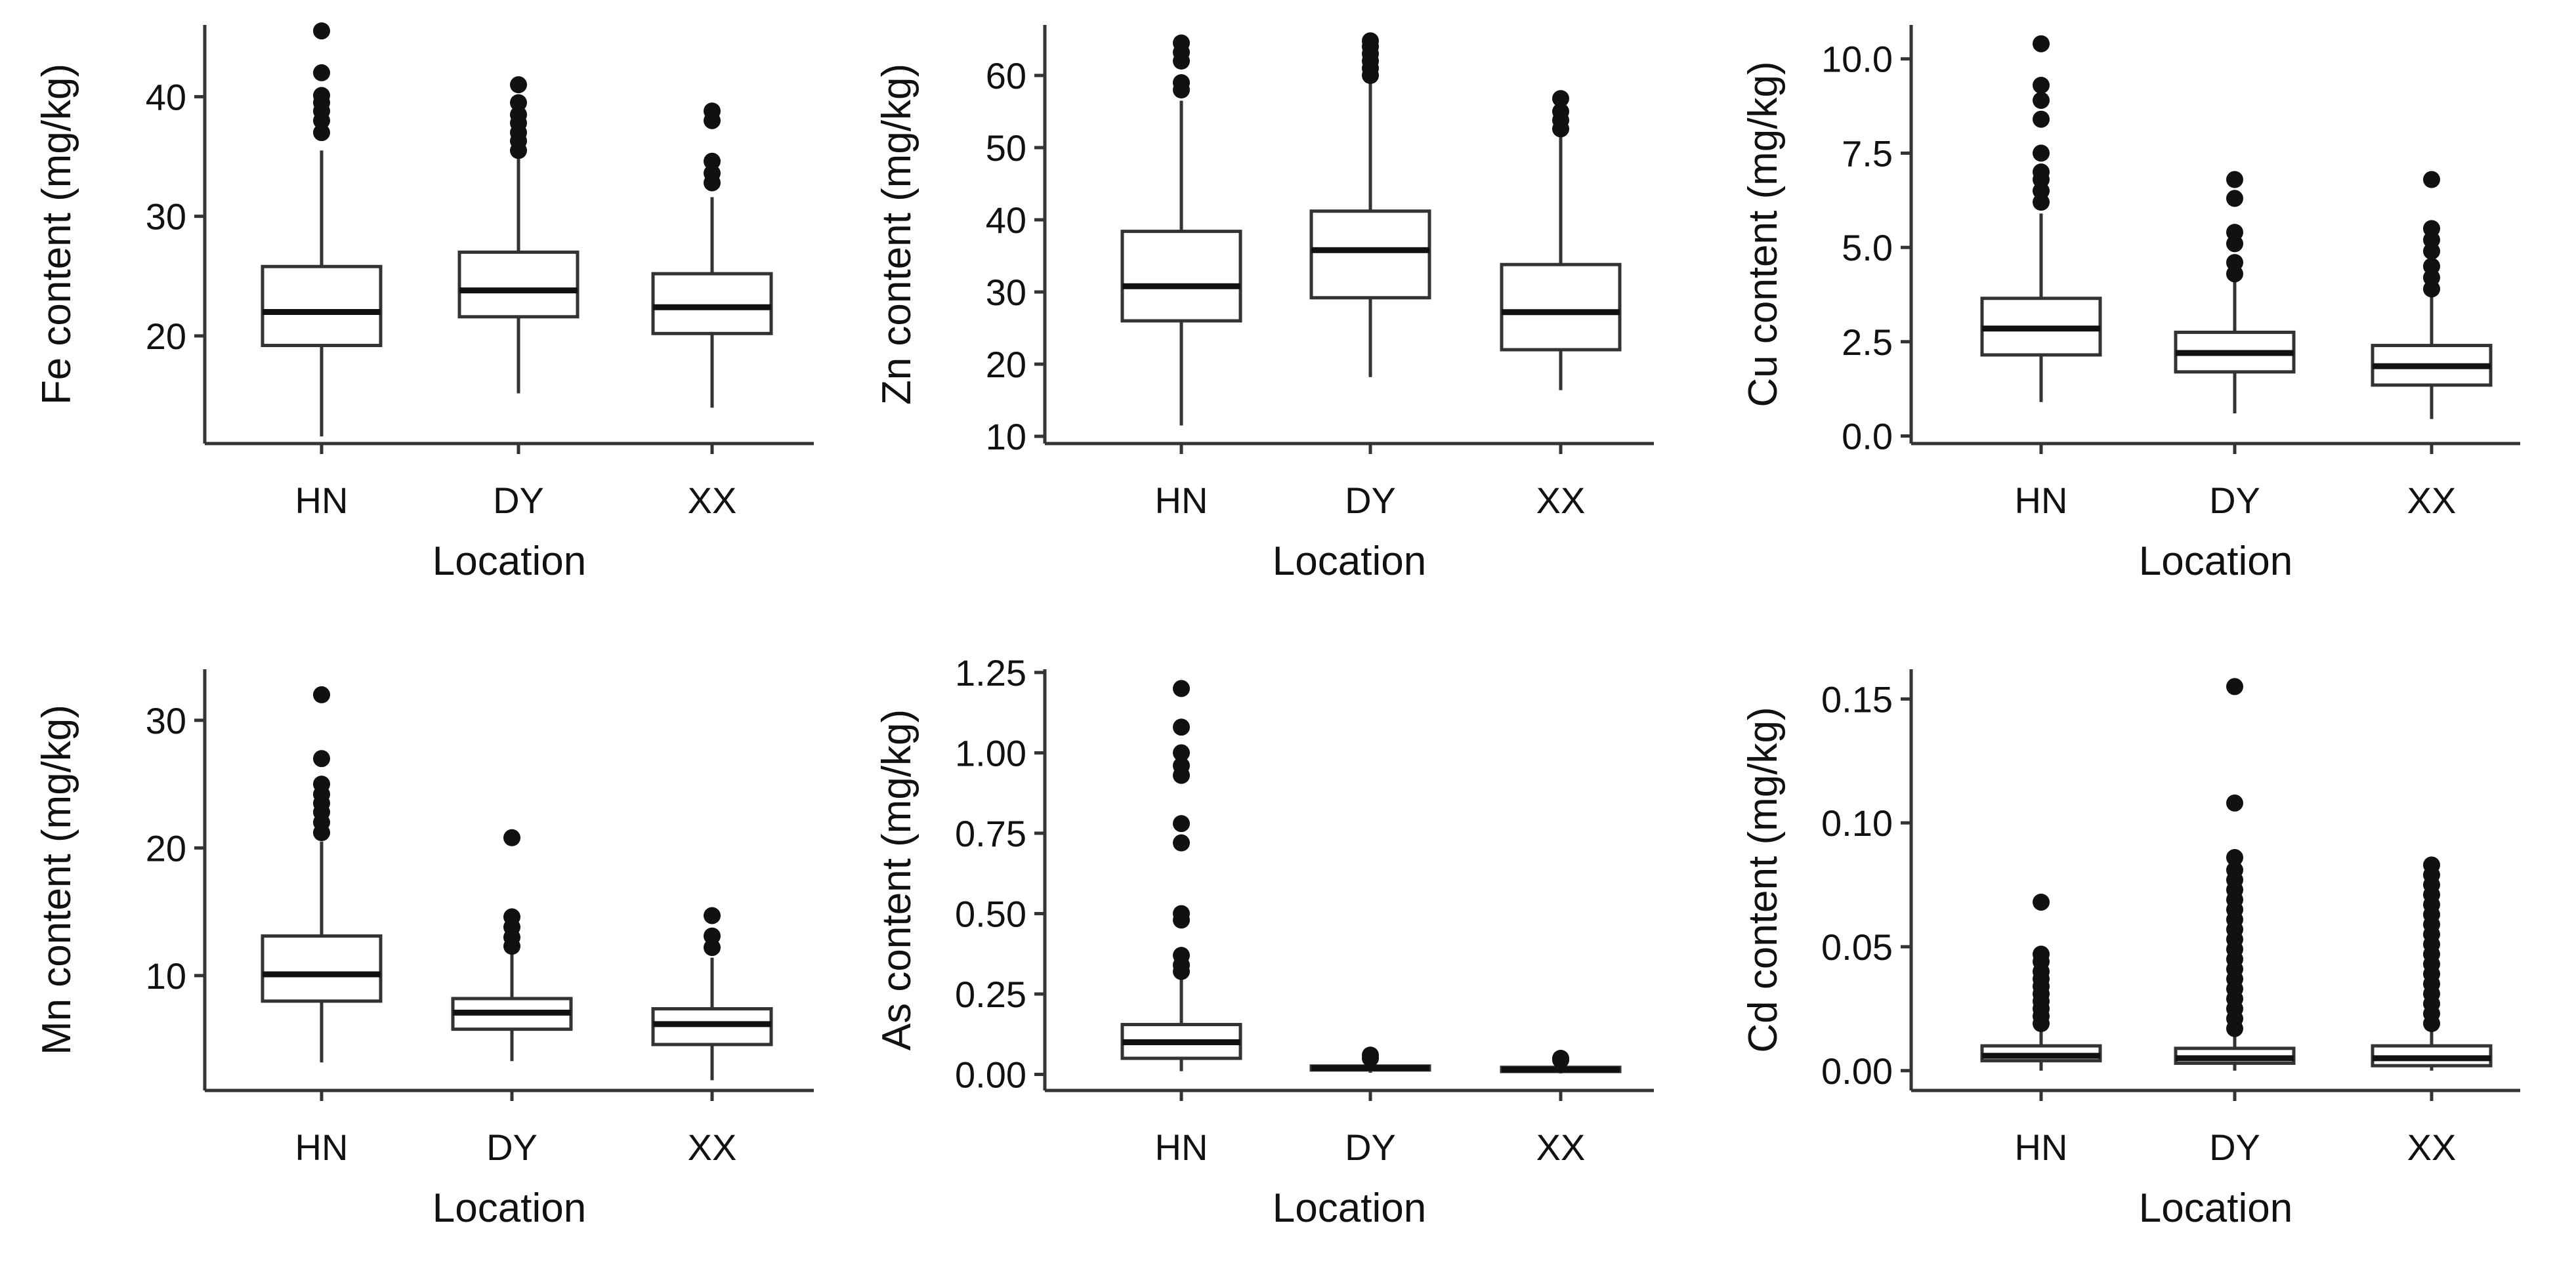 This screenshot has width=2576, height=1265. I want to click on chart-panel: 10 20 30 HN DY XX Location Mn content (mg/kg), so click(424, 950).